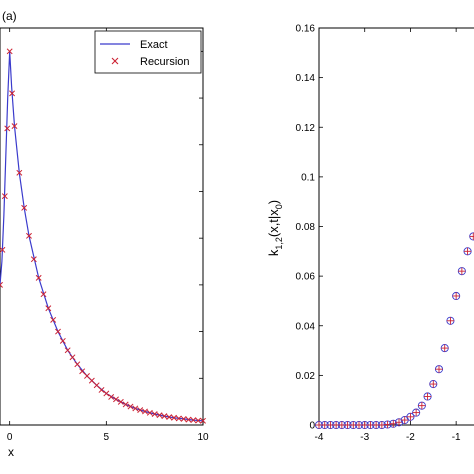 The height and width of the screenshot is (474, 474). I want to click on panel-b-plot-area, so click(394, 331).